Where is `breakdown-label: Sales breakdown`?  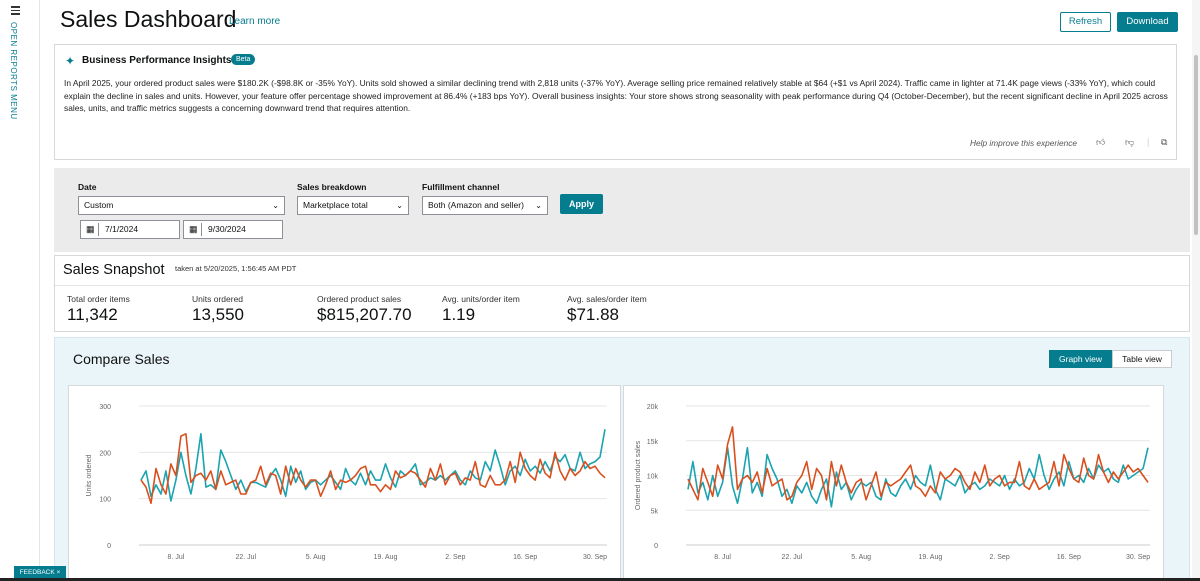
breakdown-label: Sales breakdown is located at coordinates (332, 187).